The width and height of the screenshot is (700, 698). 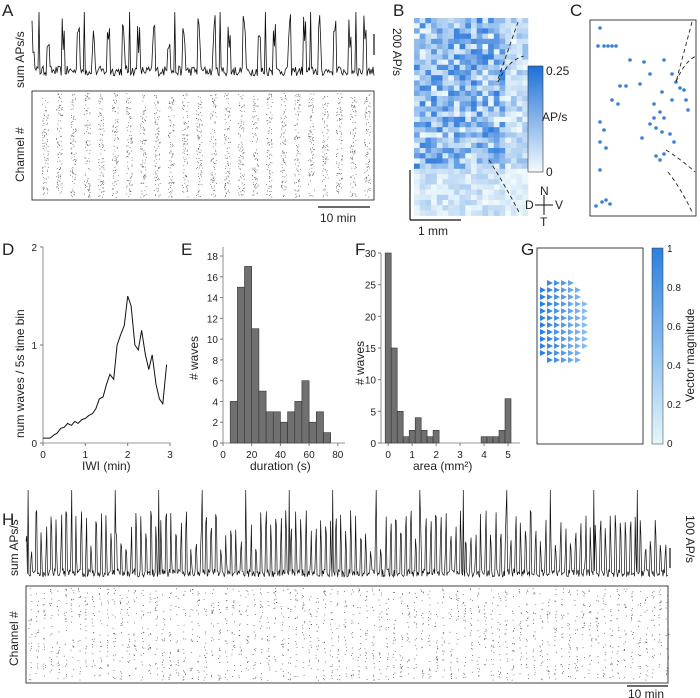 What do you see at coordinates (398, 10) in the screenshot?
I see `panel-letter-b: B` at bounding box center [398, 10].